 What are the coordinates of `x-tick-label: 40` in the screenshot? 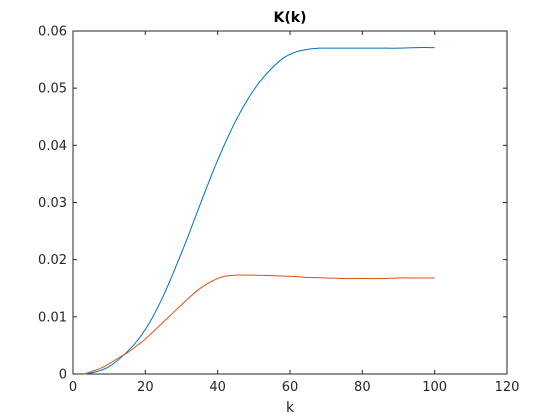 It's located at (217, 387).